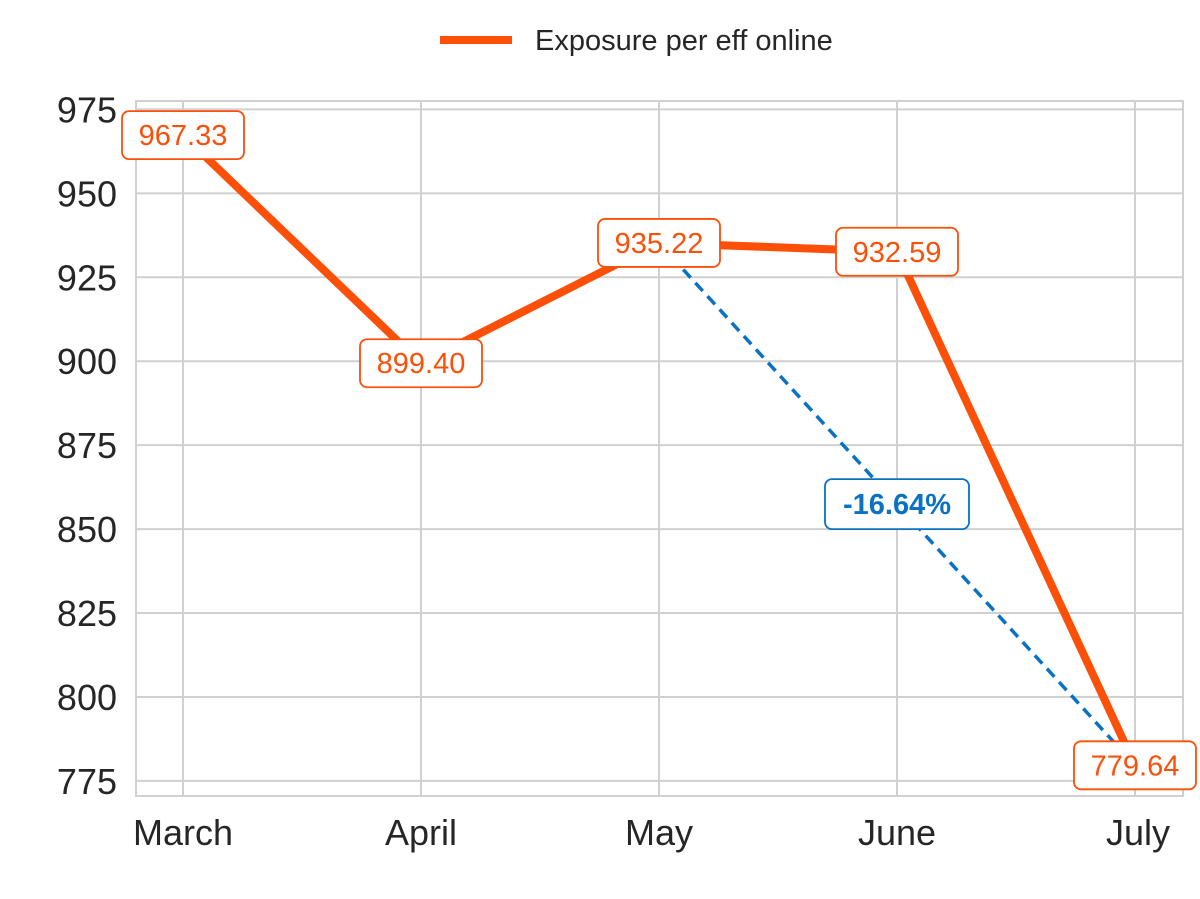 The height and width of the screenshot is (899, 1200). Describe the element at coordinates (684, 41) in the screenshot. I see `legend-label: Exposure per eff online` at that location.